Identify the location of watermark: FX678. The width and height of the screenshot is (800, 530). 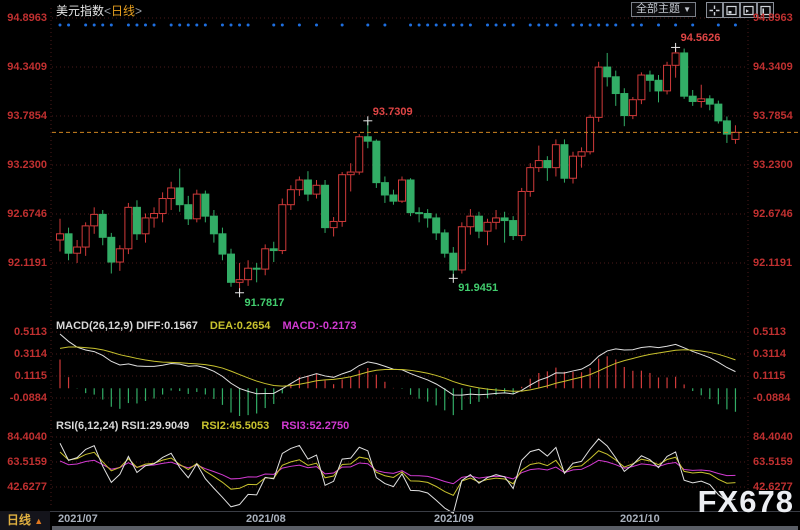
(745, 501).